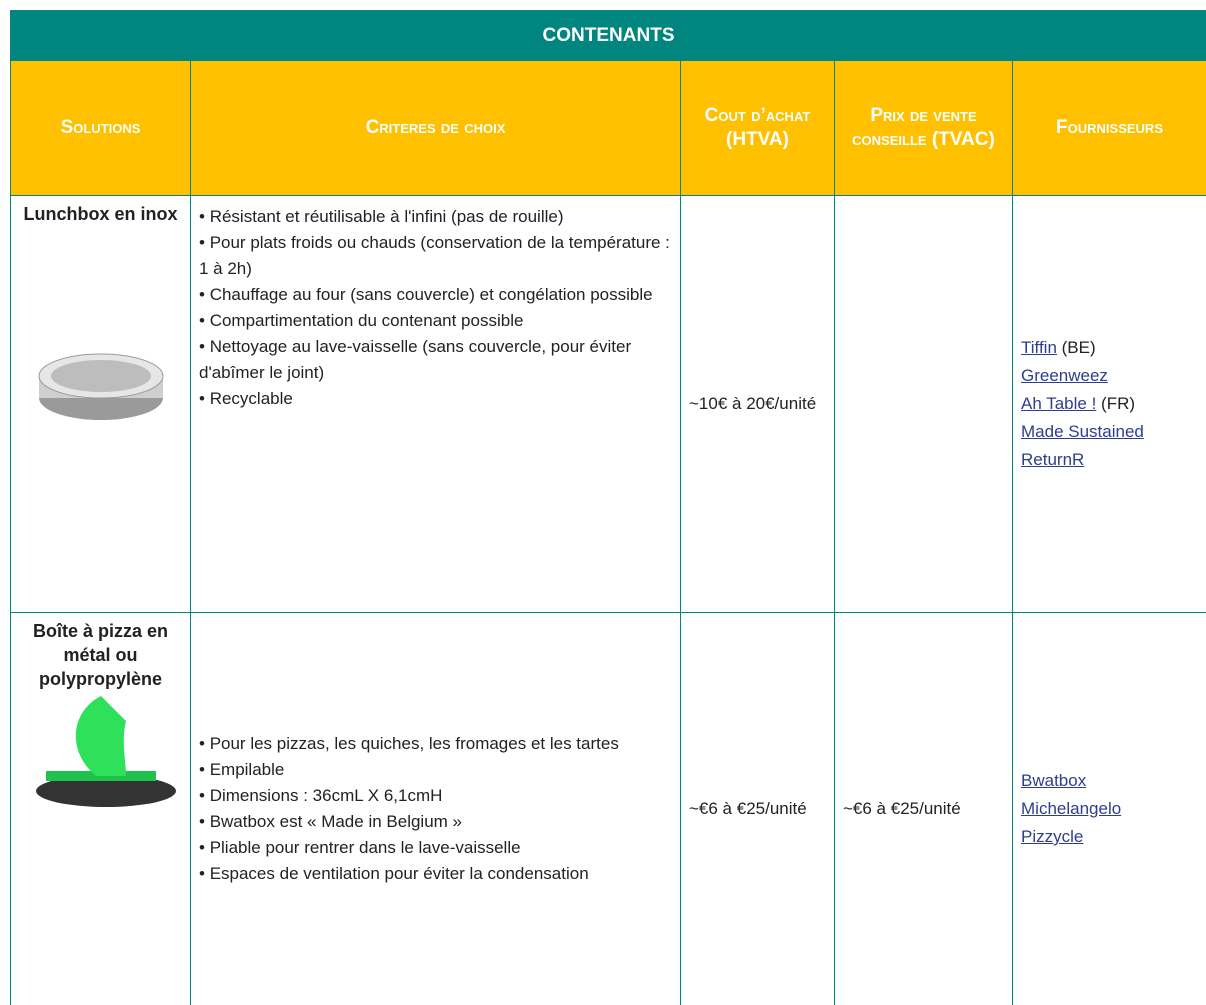 The image size is (1206, 1005). Describe the element at coordinates (1039, 347) in the screenshot. I see `supplier-link: Tiffin` at that location.